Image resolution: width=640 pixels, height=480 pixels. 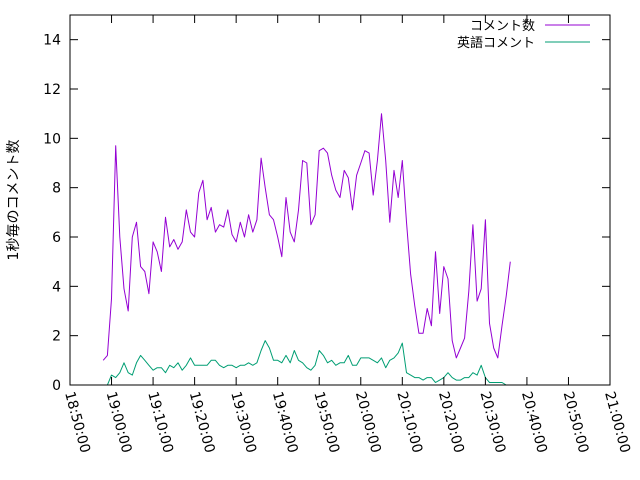 What do you see at coordinates (306, 363) in the screenshot?
I see `series-line-english-comments` at bounding box center [306, 363].